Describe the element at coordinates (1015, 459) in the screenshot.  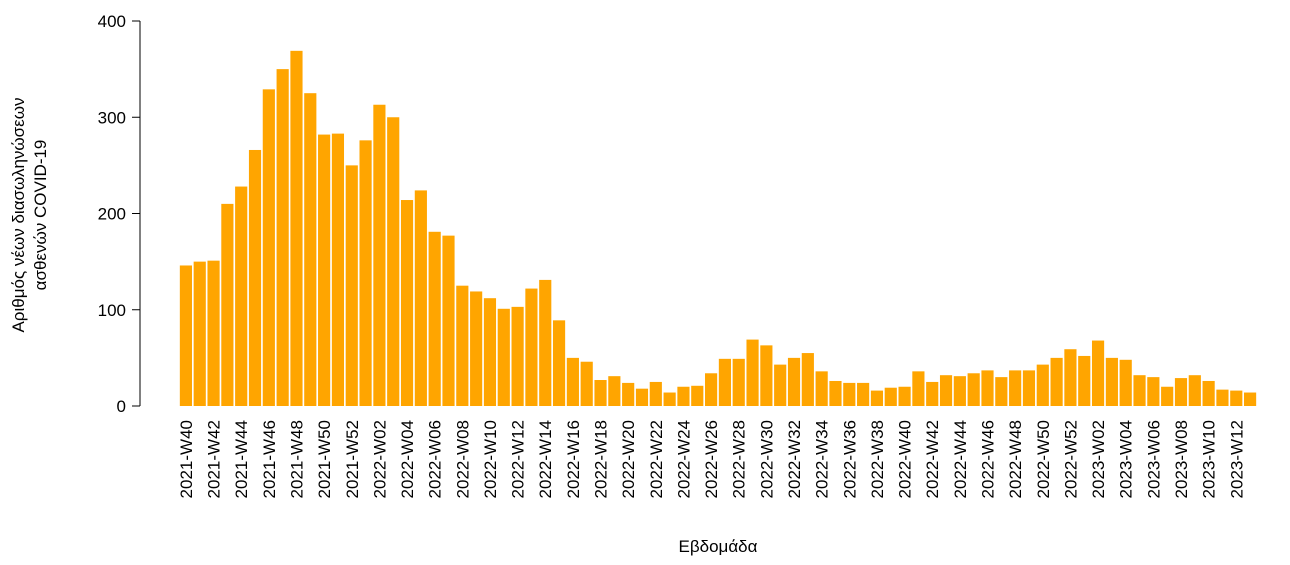
I see `x-tick-label: 2022-W48` at that location.